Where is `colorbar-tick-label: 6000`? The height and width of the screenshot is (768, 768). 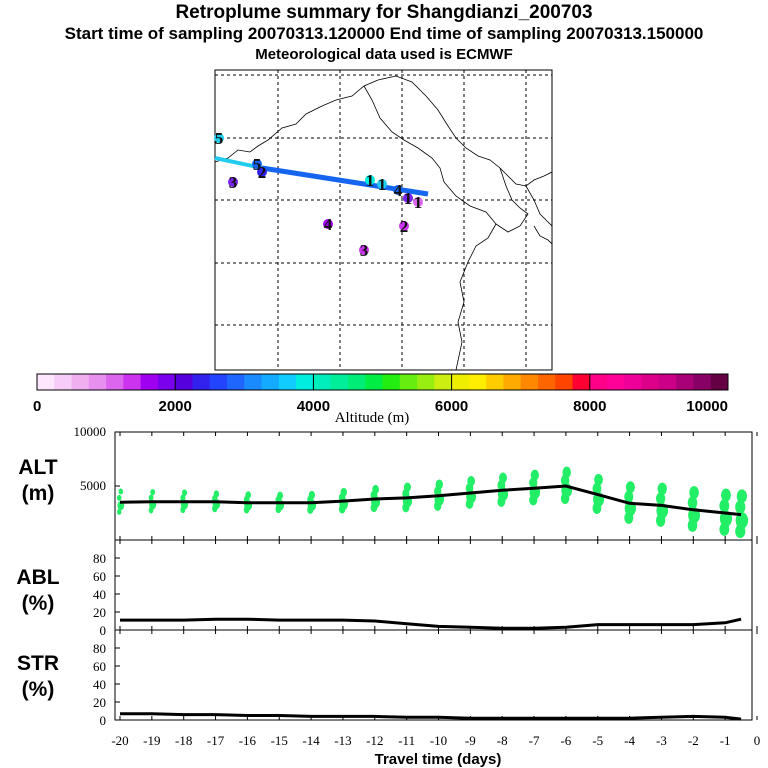 colorbar-tick-label: 6000 is located at coordinates (451, 406).